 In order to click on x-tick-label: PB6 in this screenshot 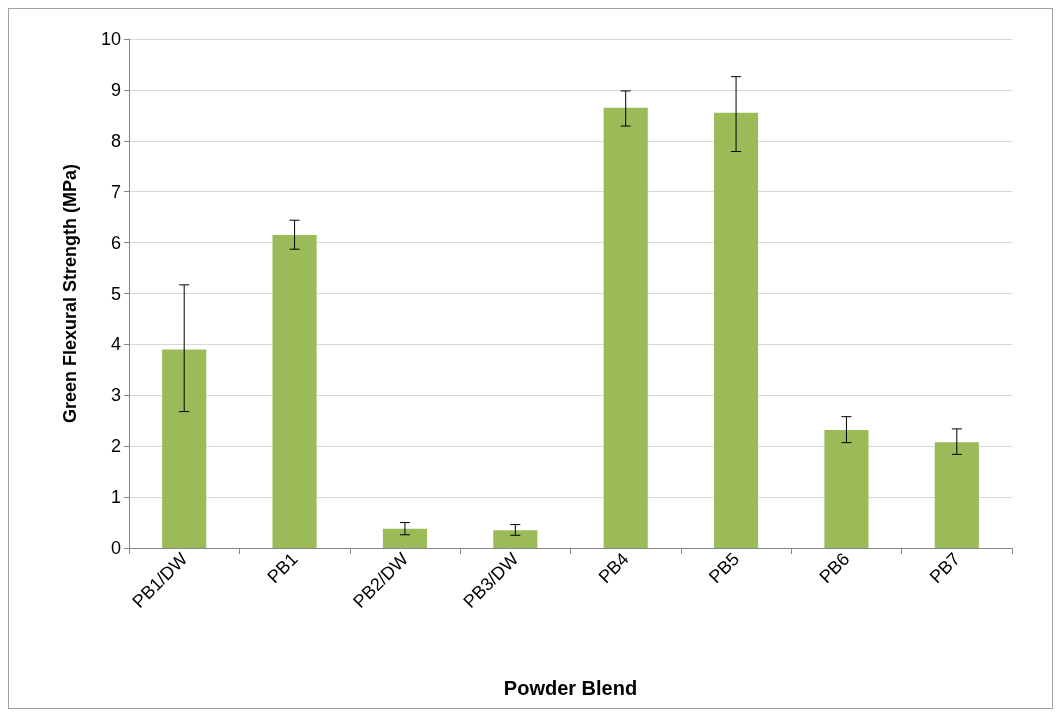, I will do `click(834, 568)`.